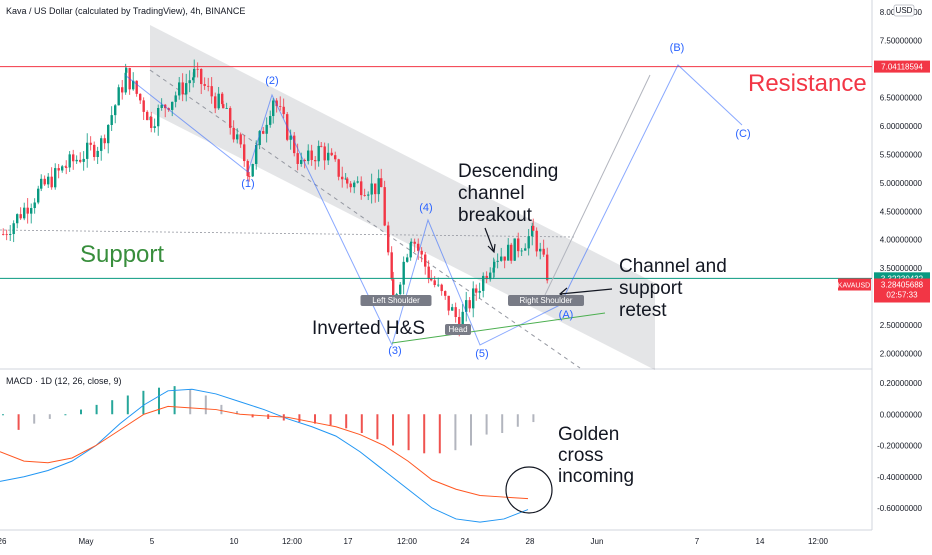 Image resolution: width=932 pixels, height=555 pixels. What do you see at coordinates (457, 329) in the screenshot?
I see `head-label: Head` at bounding box center [457, 329].